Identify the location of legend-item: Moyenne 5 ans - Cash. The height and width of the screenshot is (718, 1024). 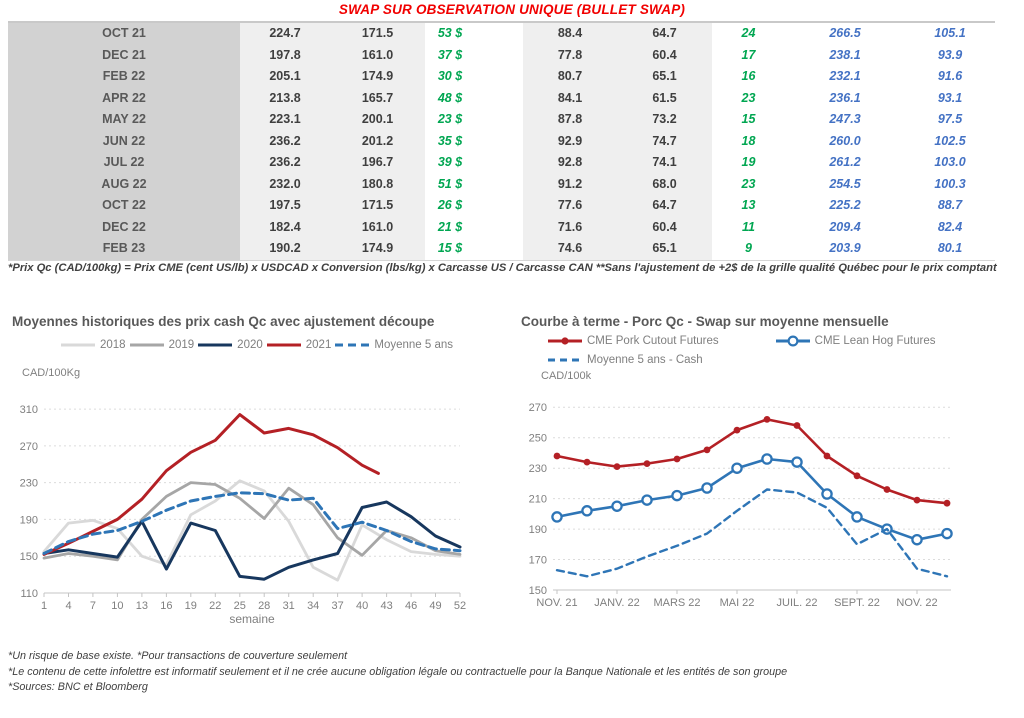
(625, 360).